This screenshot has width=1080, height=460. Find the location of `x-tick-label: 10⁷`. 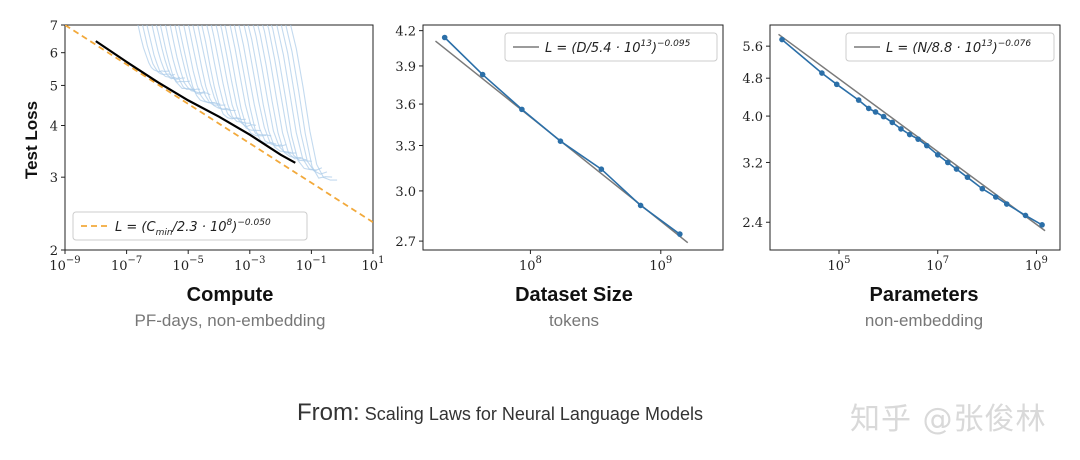

x-tick-label: 10⁷ is located at coordinates (937, 264).